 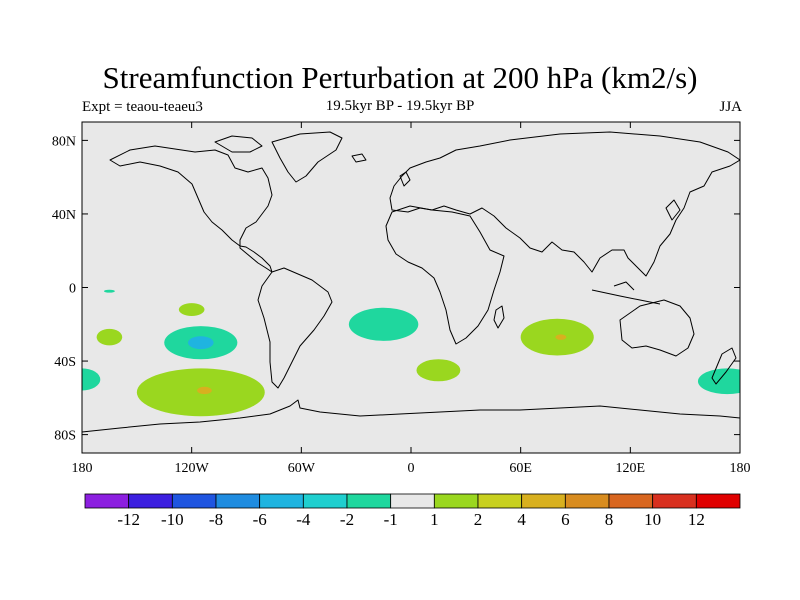 What do you see at coordinates (434, 519) in the screenshot?
I see `colorbar-label: 1` at bounding box center [434, 519].